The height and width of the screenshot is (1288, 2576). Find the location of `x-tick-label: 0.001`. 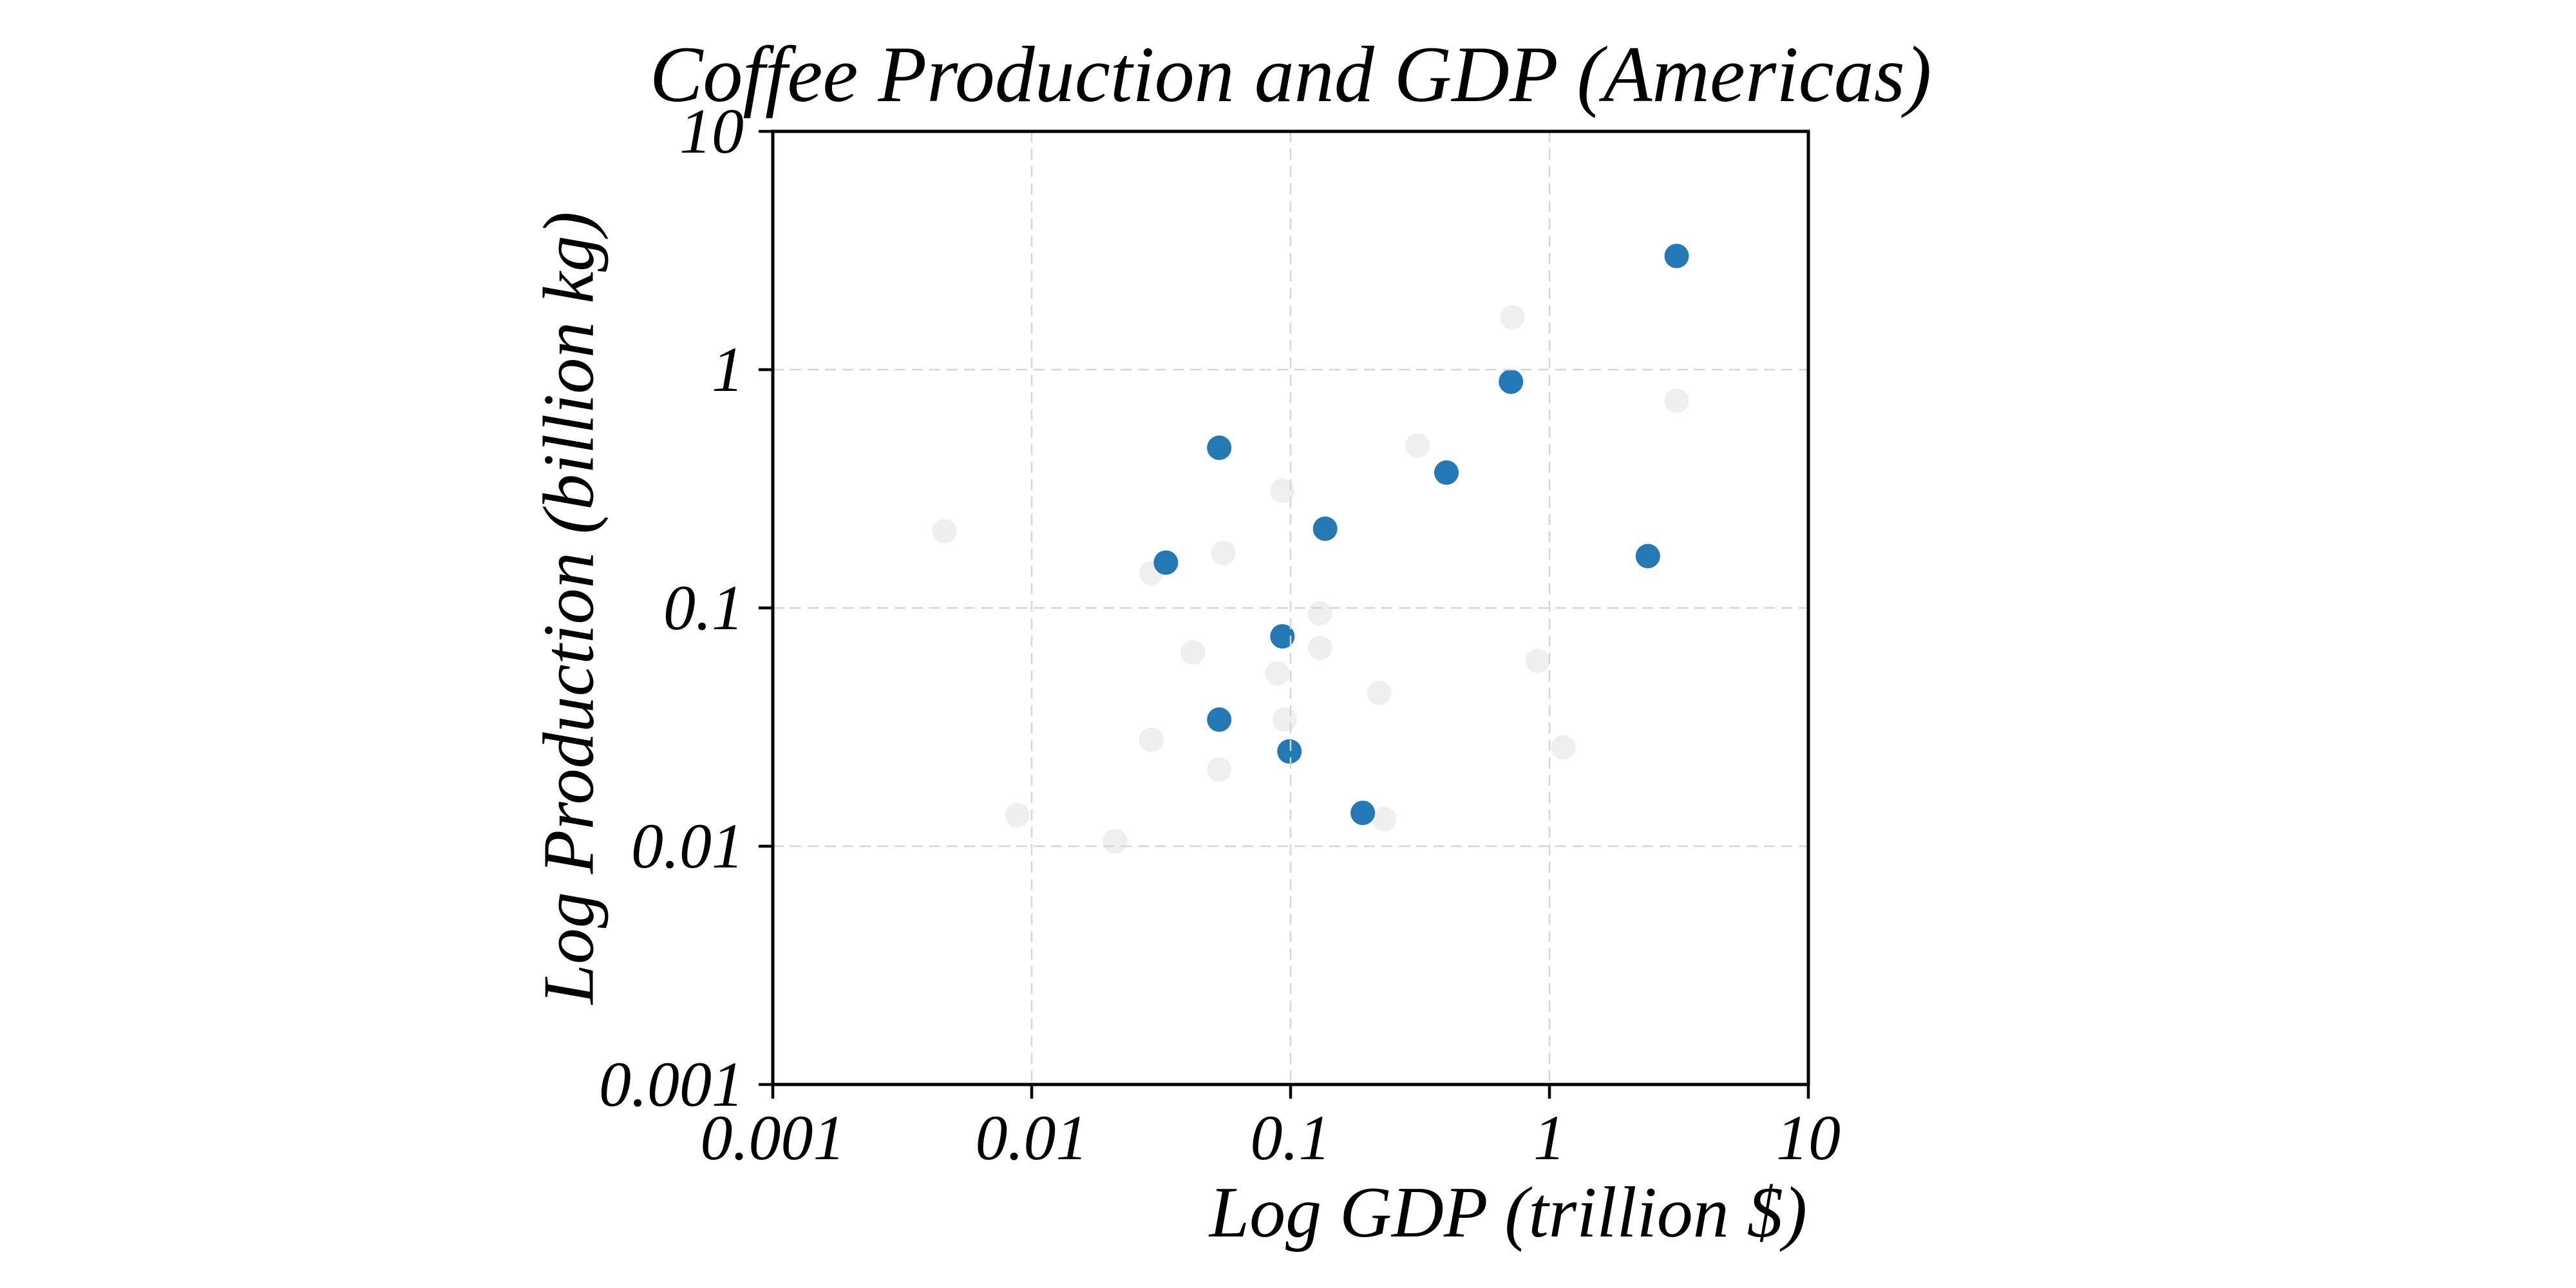

x-tick-label: 0.001 is located at coordinates (773, 1137).